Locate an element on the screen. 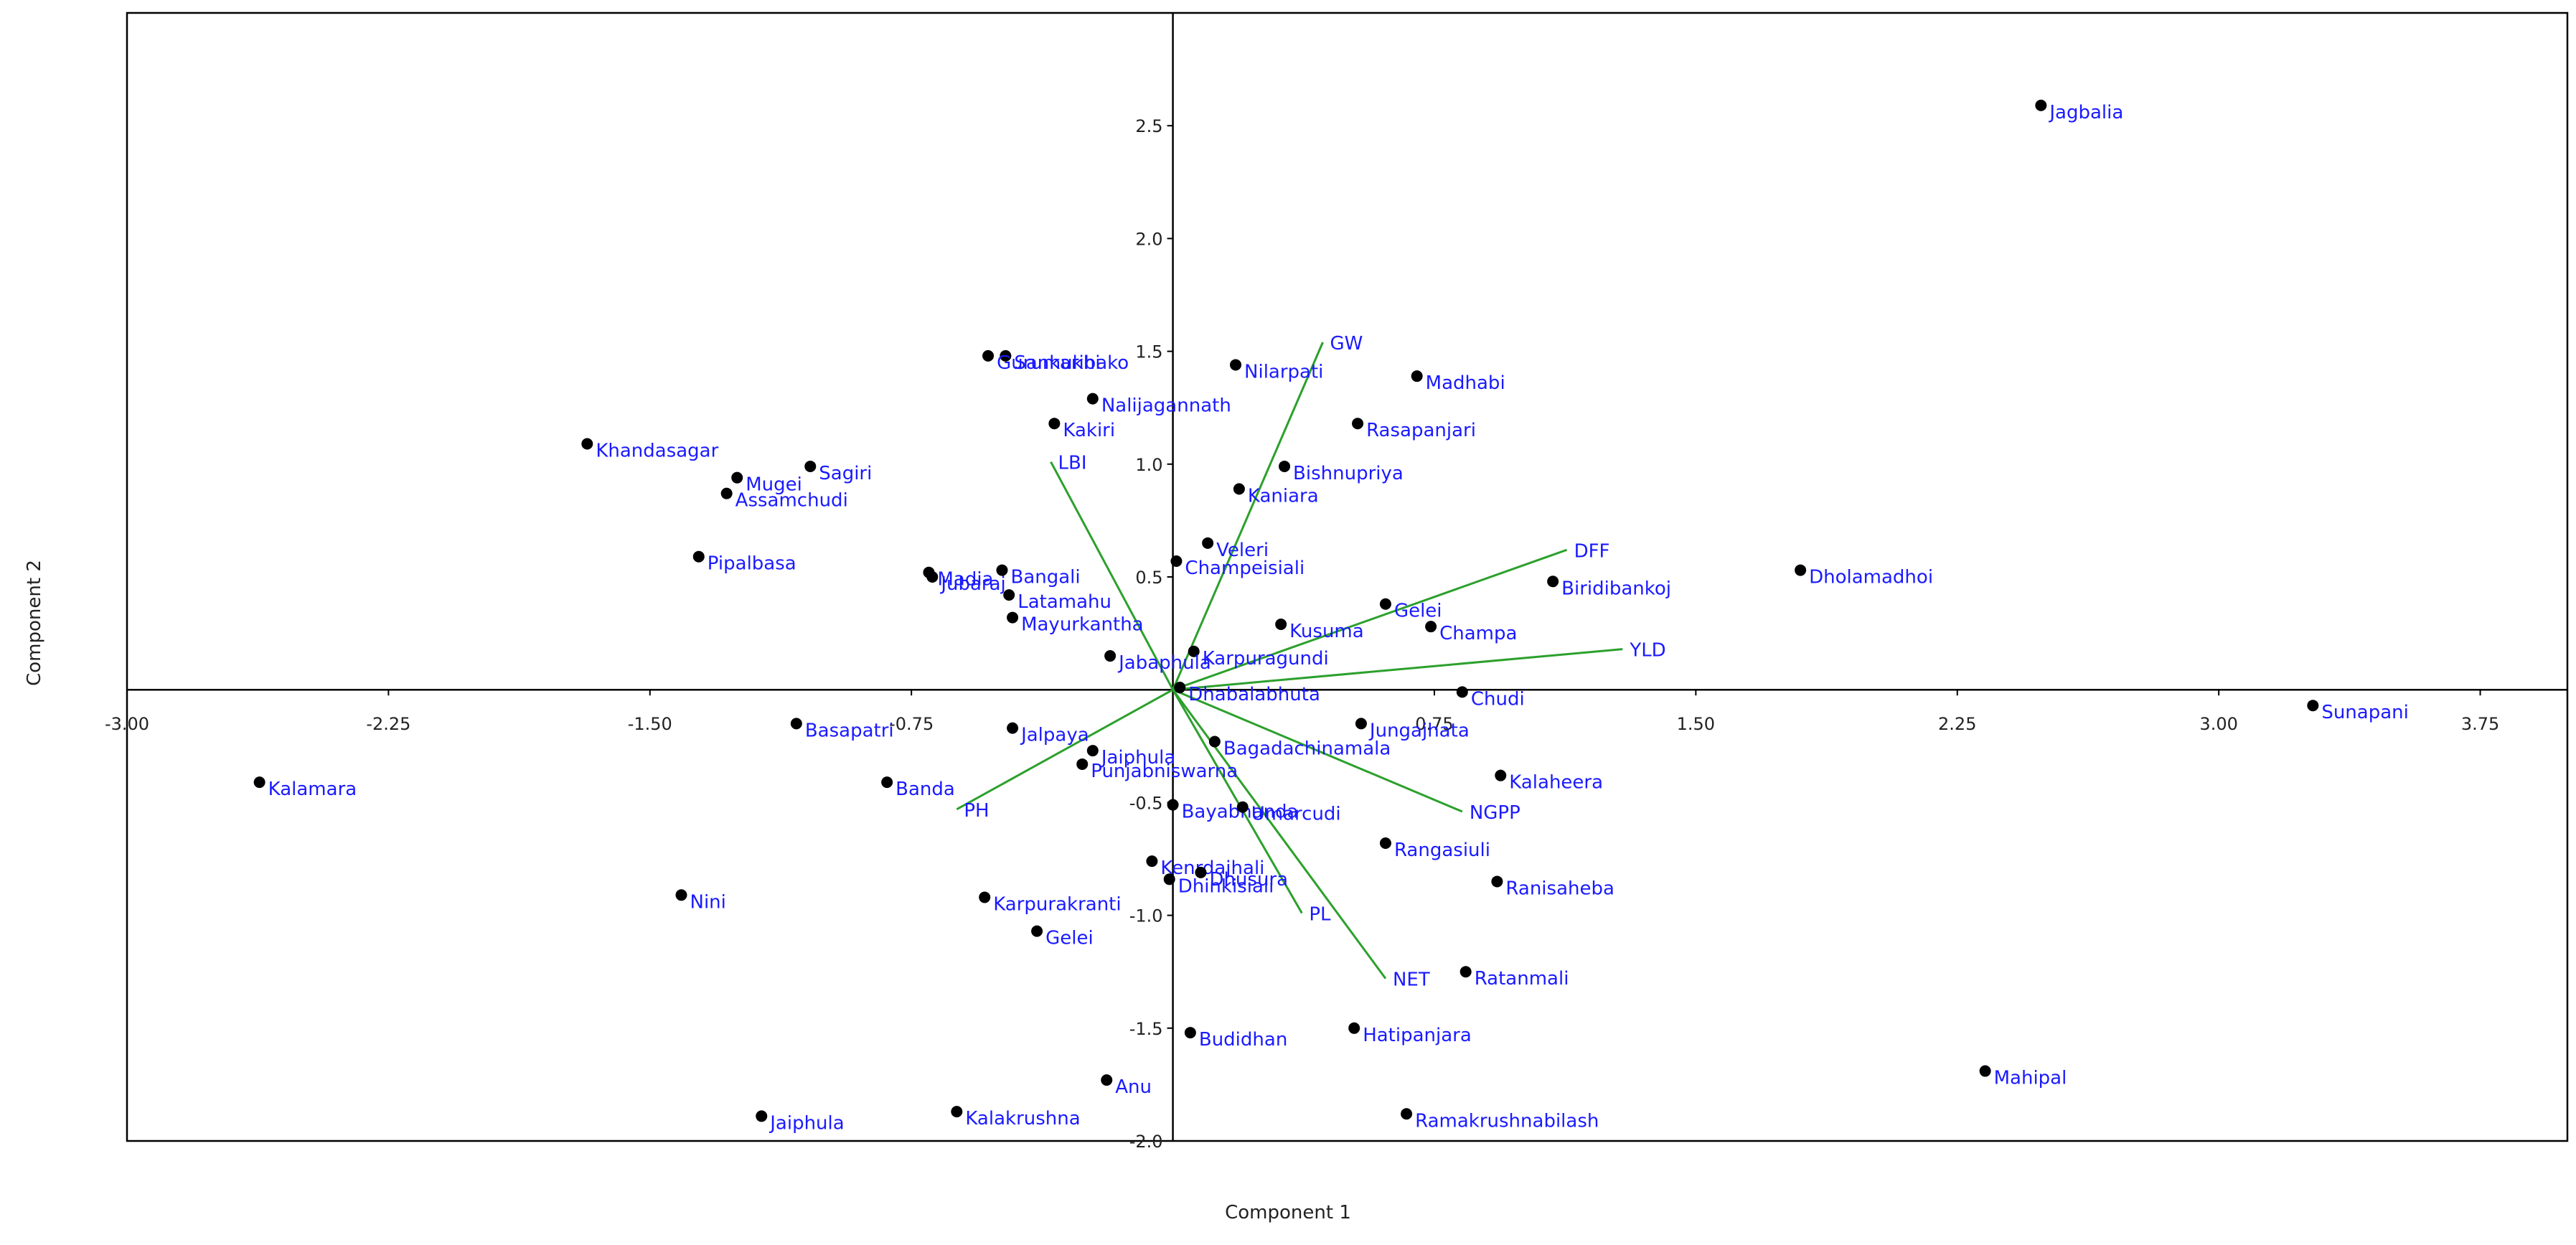 This screenshot has width=2576, height=1245. y-tick-label: 2.5 is located at coordinates (1148, 126).